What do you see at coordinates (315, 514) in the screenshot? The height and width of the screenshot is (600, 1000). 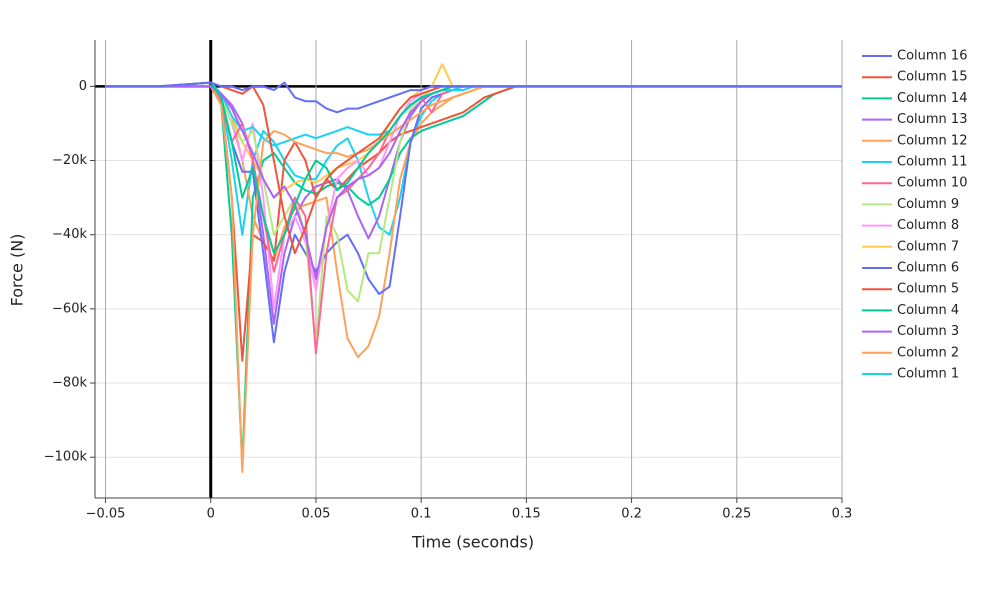 I see `x-tick-label: 0.05` at bounding box center [315, 514].